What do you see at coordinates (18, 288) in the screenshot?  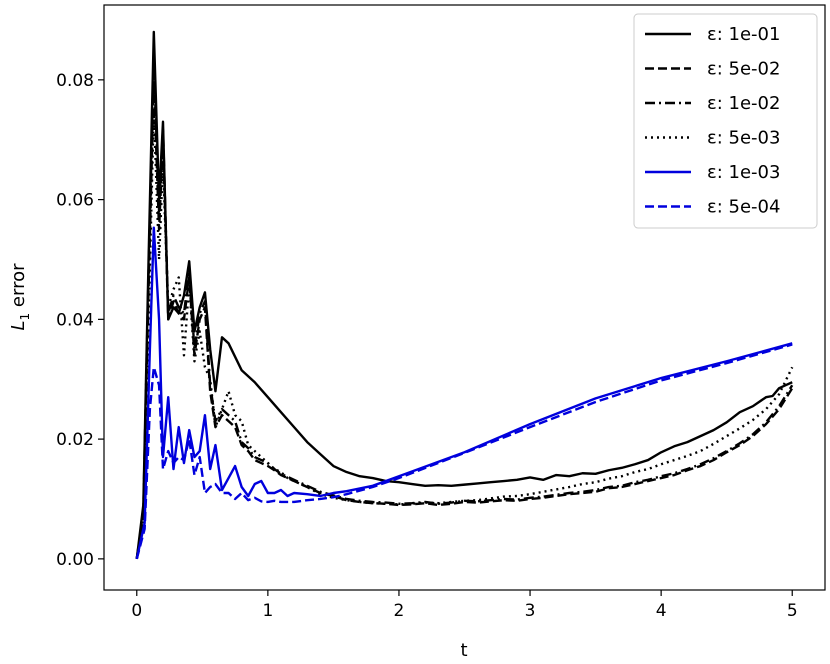 I see `y-axis-label-rest: error` at bounding box center [18, 288].